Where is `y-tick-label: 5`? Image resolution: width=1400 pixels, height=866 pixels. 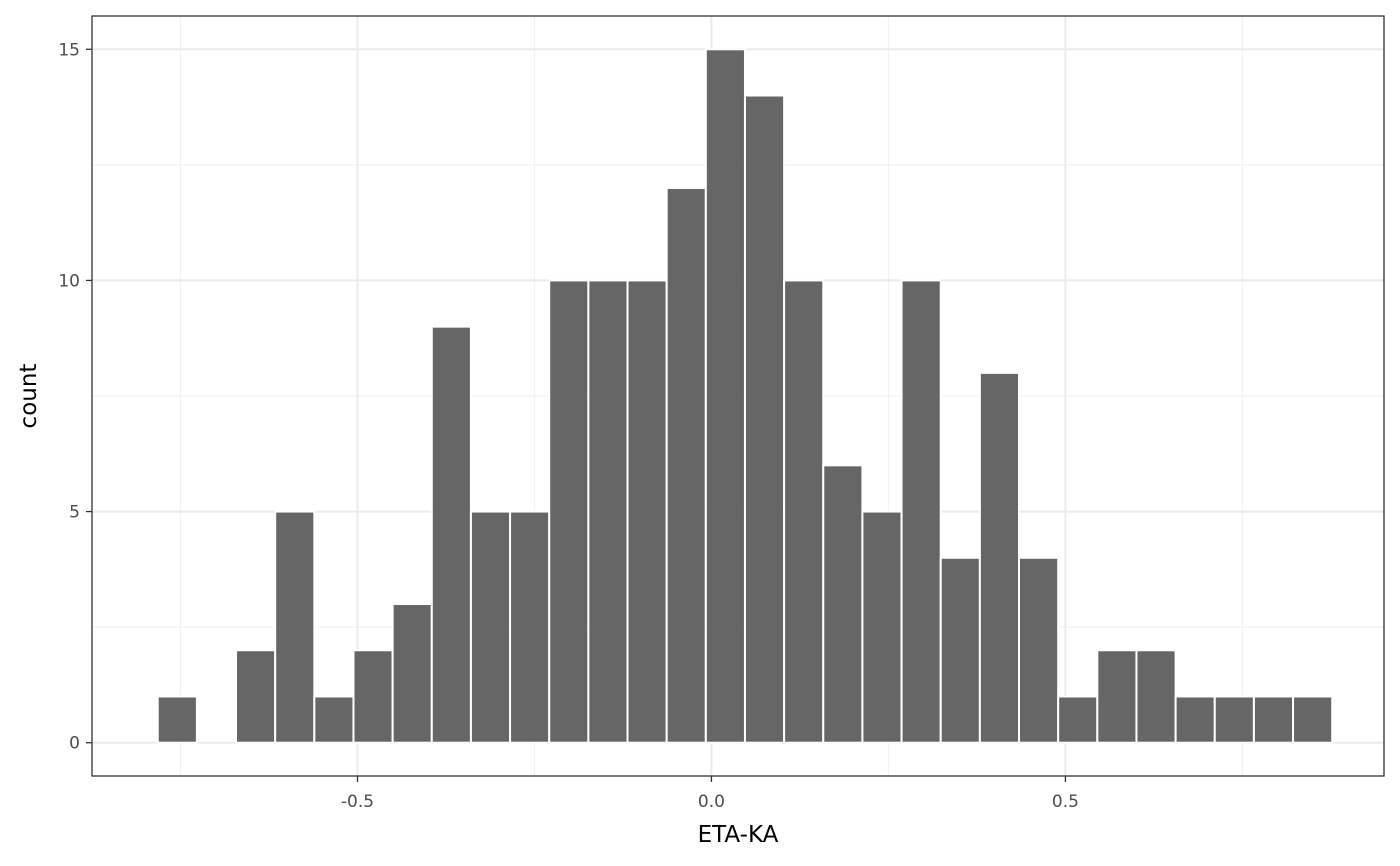
y-tick-label: 5 is located at coordinates (74, 513).